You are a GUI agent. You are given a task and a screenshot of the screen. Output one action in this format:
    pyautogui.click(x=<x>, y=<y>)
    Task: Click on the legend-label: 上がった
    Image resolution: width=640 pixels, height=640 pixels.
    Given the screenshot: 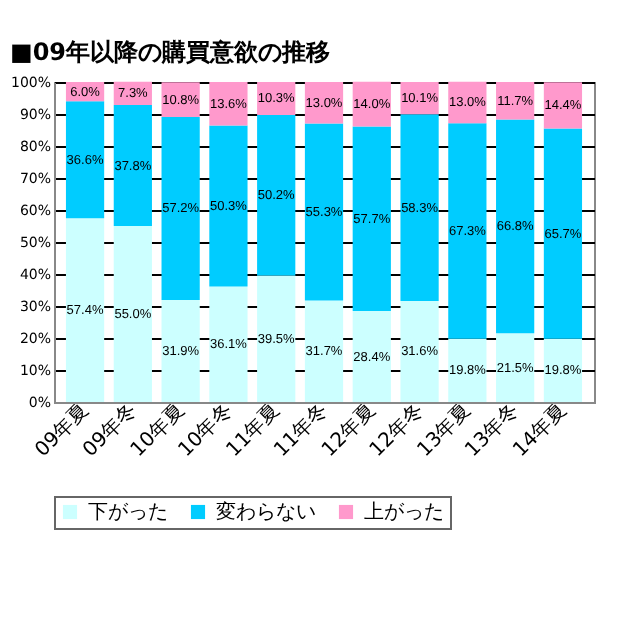 What is the action you would take?
    pyautogui.click(x=404, y=512)
    